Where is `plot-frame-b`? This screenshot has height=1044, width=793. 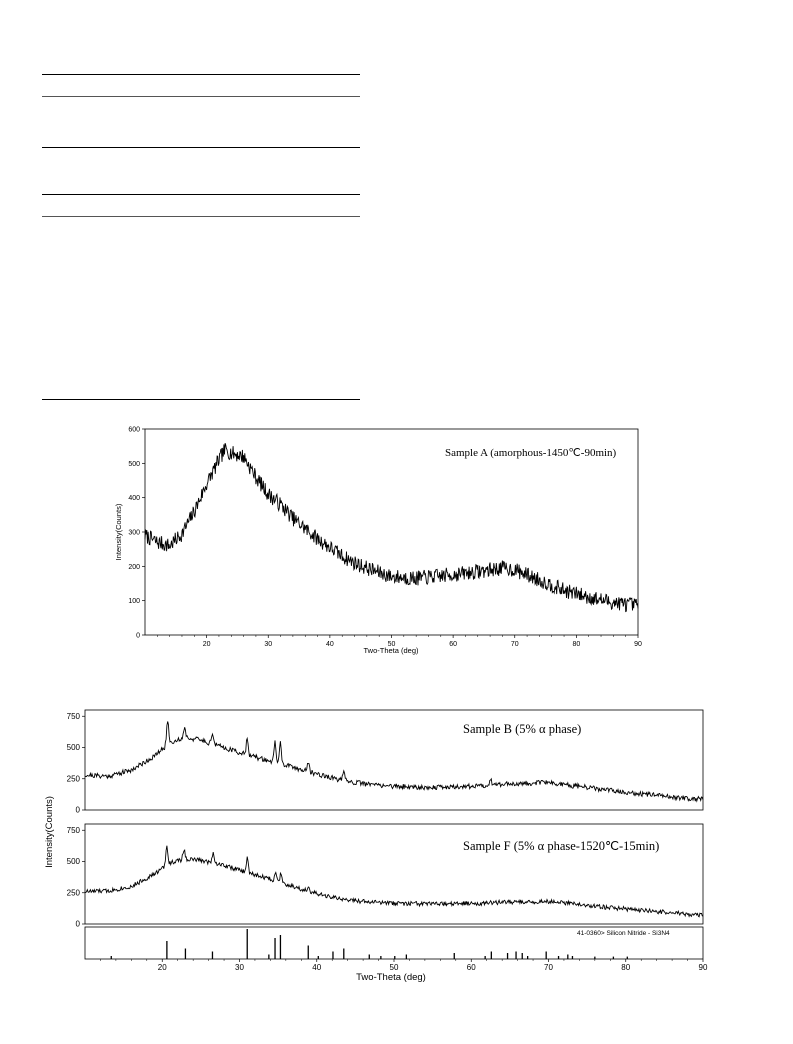
plot-frame-b is located at coordinates (394, 760).